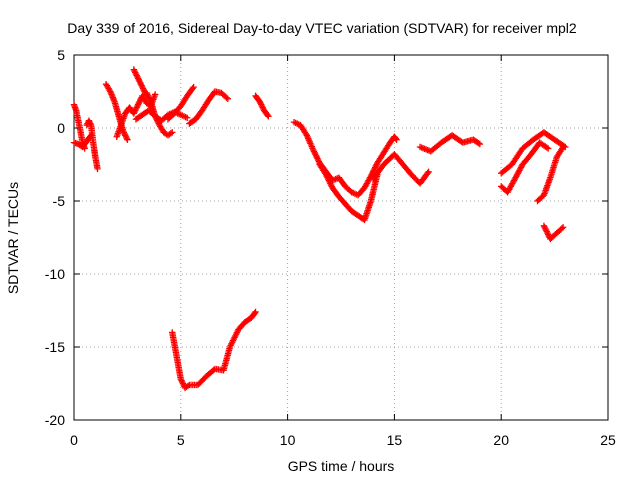 The image size is (640, 480). Describe the element at coordinates (501, 440) in the screenshot. I see `x-tick-label: 20` at that location.